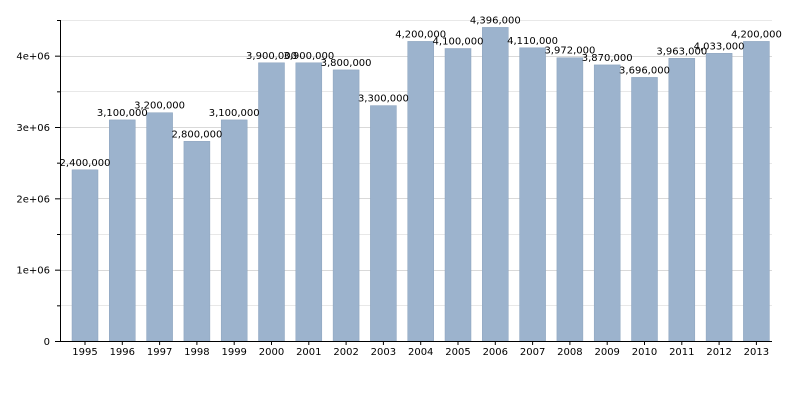 The width and height of the screenshot is (800, 400). Describe the element at coordinates (719, 46) in the screenshot. I see `data-label-2012: 4,033,000` at that location.